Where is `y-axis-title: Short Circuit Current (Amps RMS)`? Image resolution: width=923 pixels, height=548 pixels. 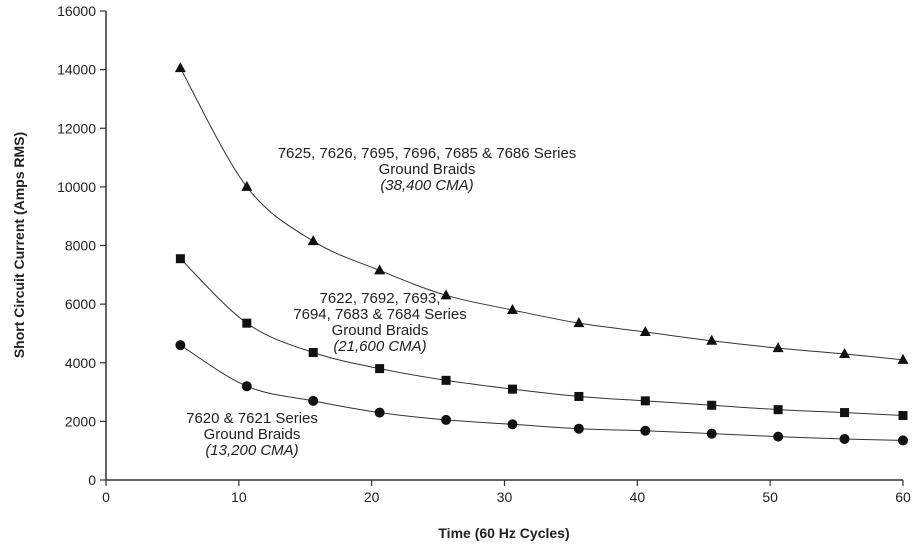 y-axis-title: Short Circuit Current (Amps RMS) is located at coordinates (19, 245).